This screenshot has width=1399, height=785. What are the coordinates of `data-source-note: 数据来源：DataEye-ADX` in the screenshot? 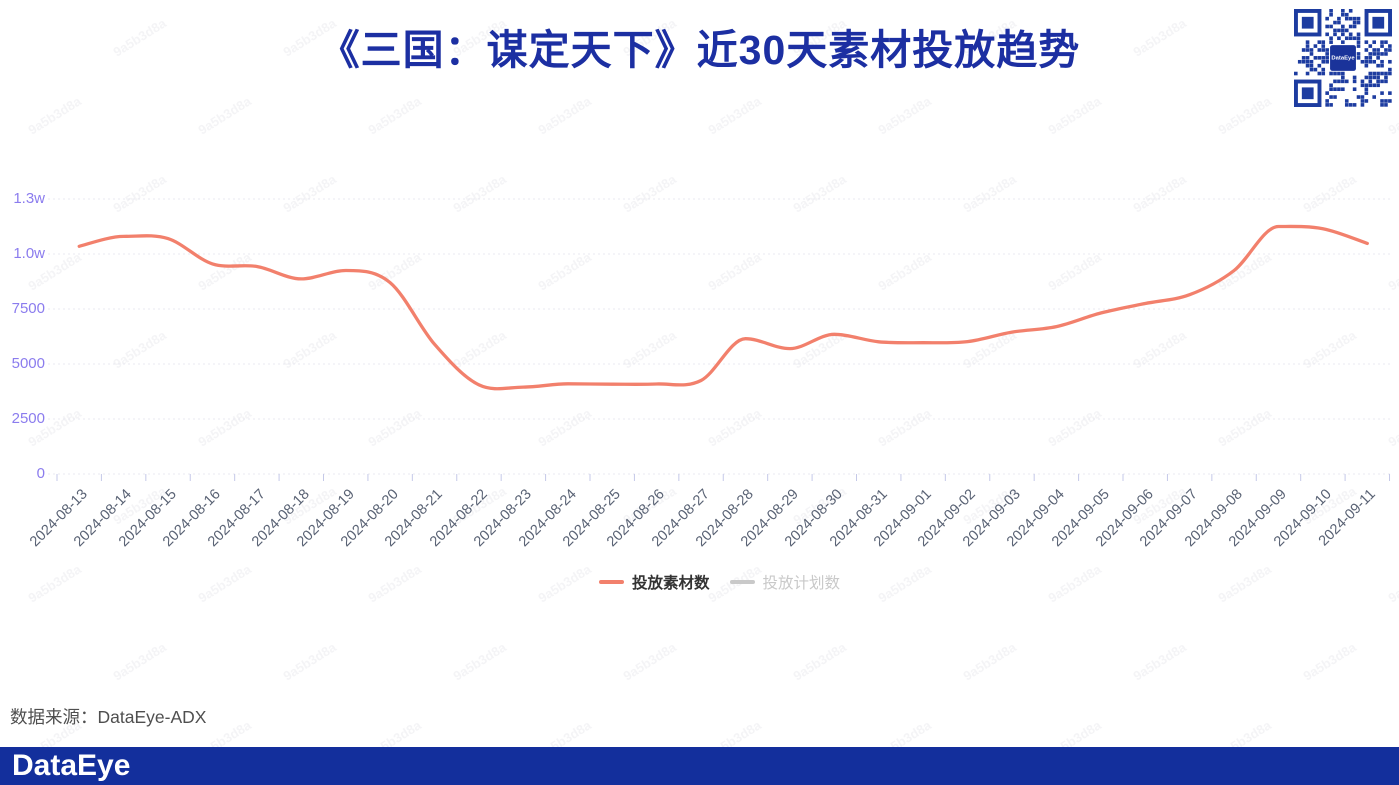 It's located at (108, 717).